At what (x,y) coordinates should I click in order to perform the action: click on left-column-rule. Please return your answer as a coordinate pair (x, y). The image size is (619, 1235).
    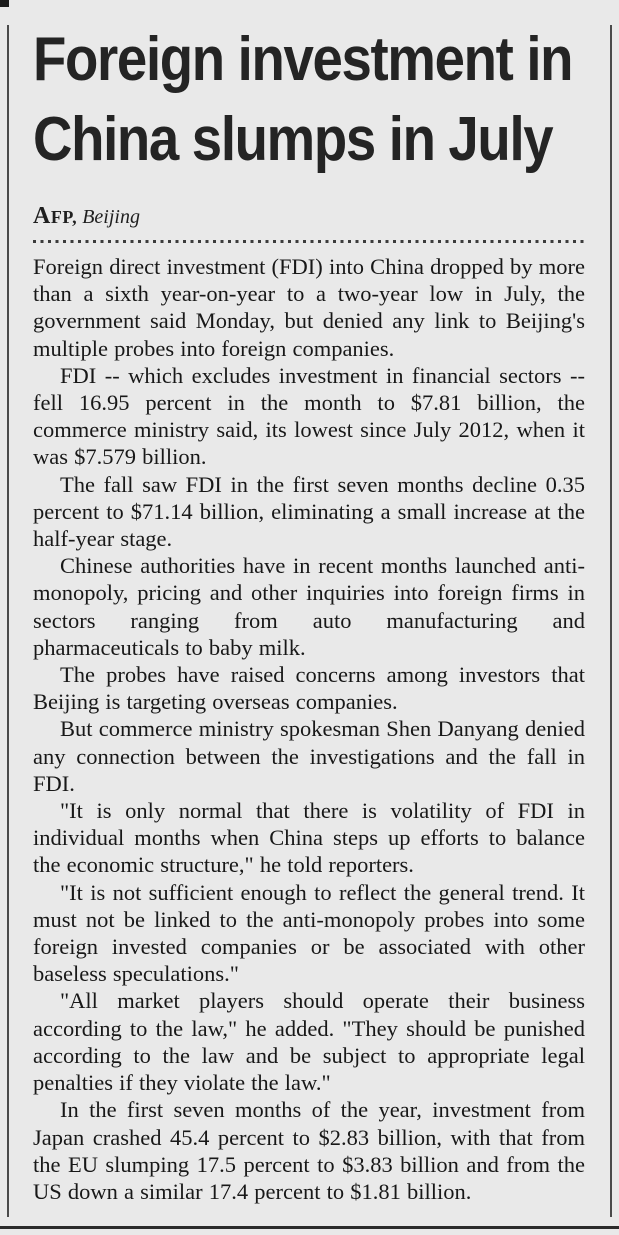
    Looking at the image, I should click on (8, 621).